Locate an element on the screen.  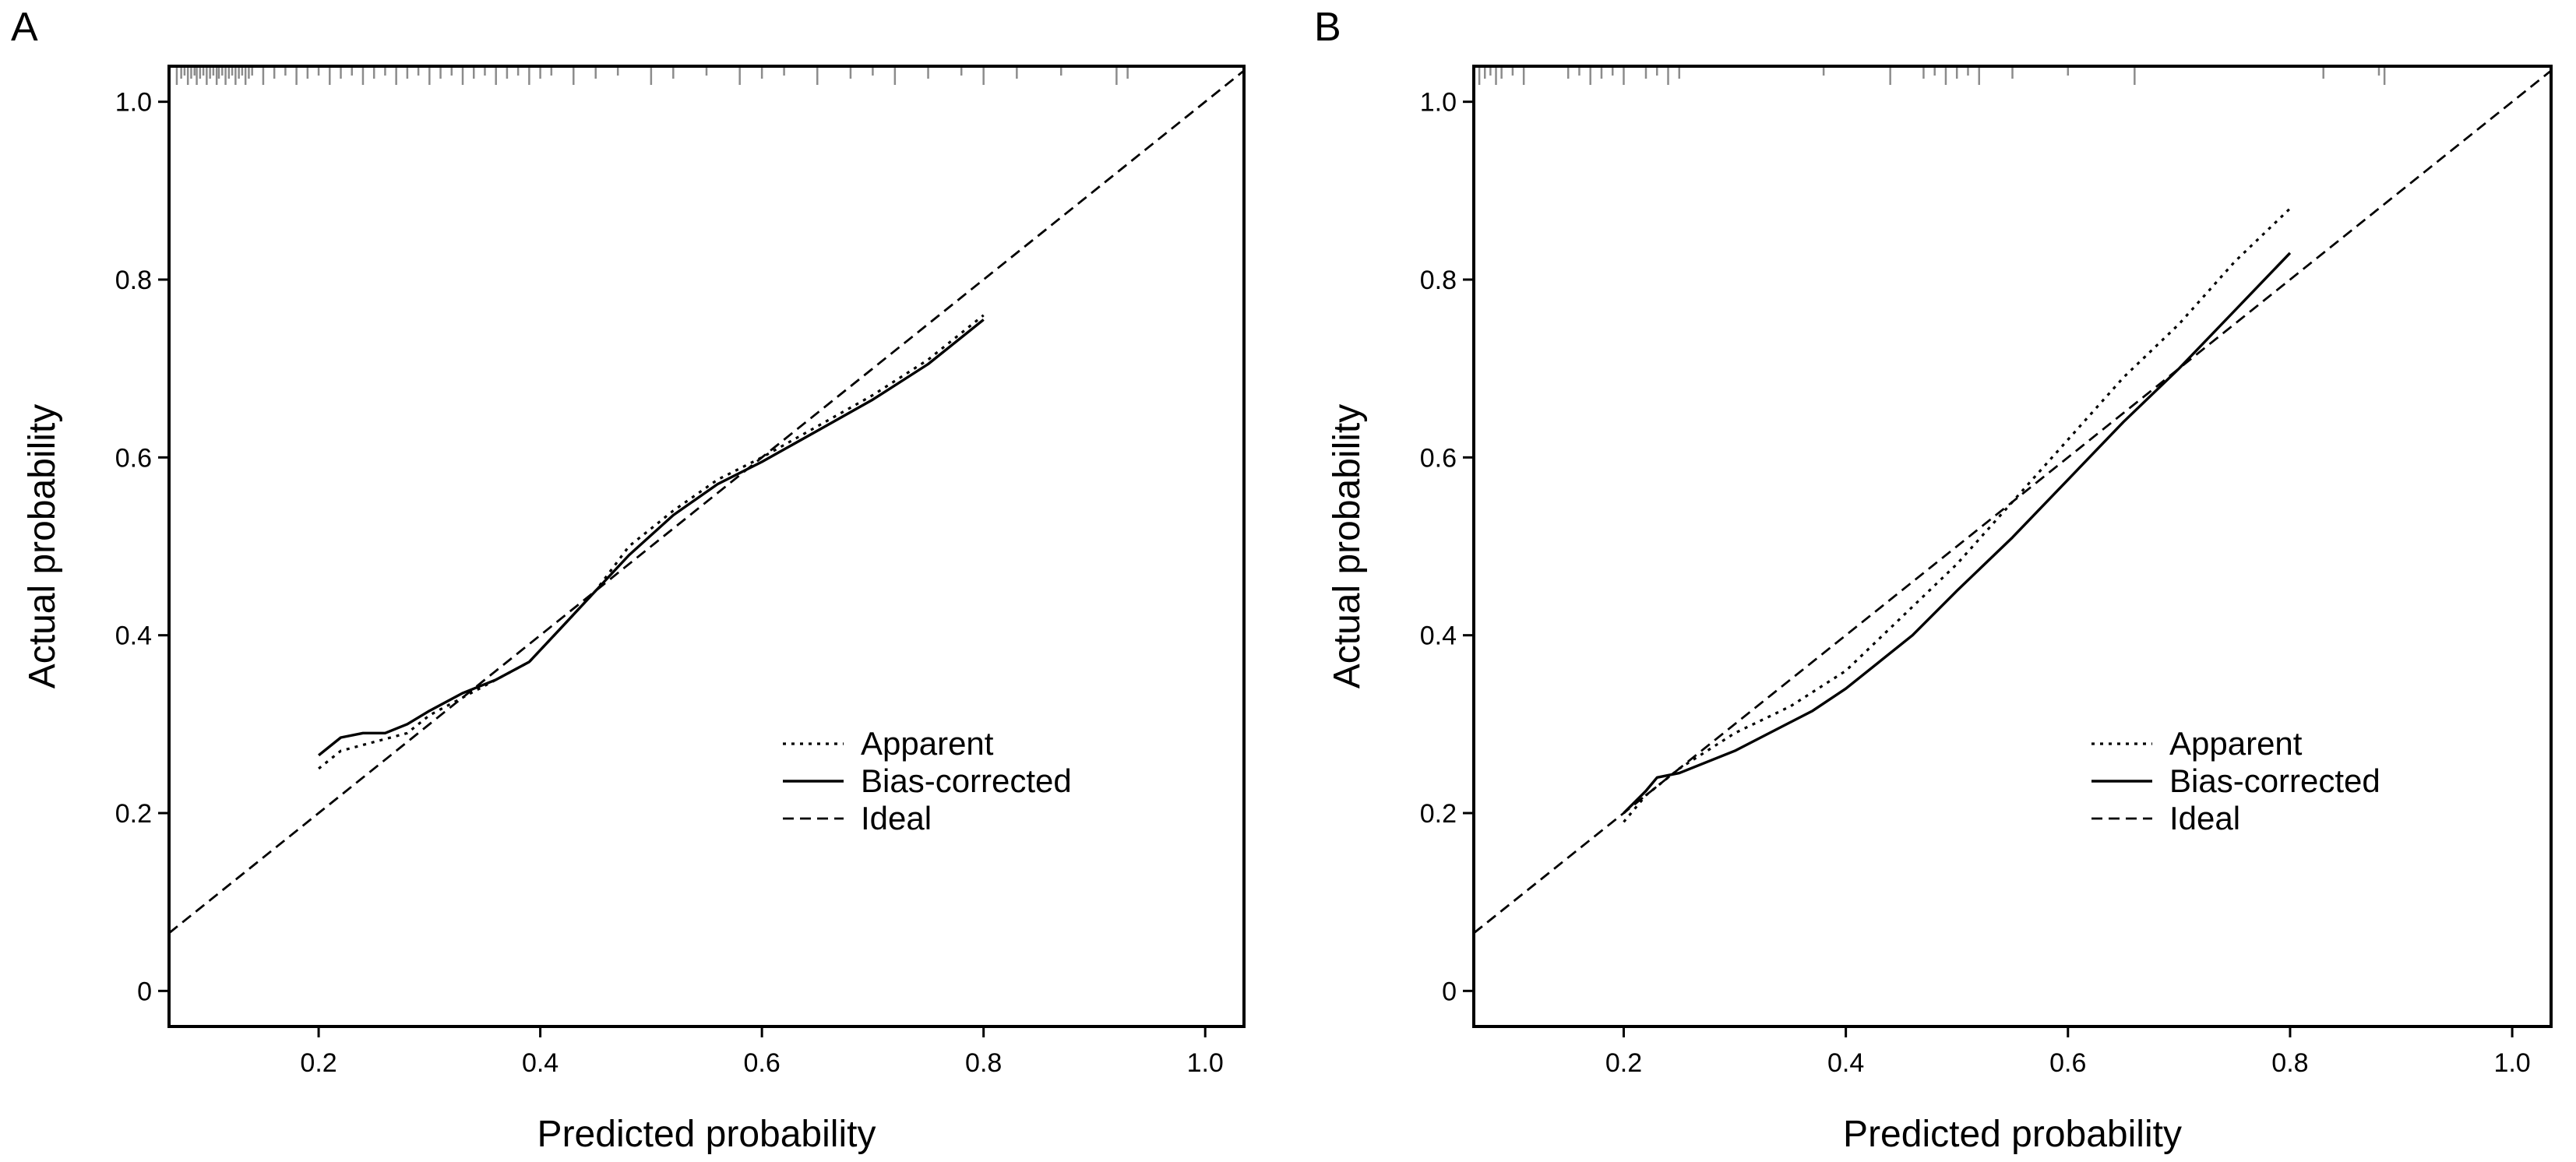
panel-label: A is located at coordinates (24, 27).